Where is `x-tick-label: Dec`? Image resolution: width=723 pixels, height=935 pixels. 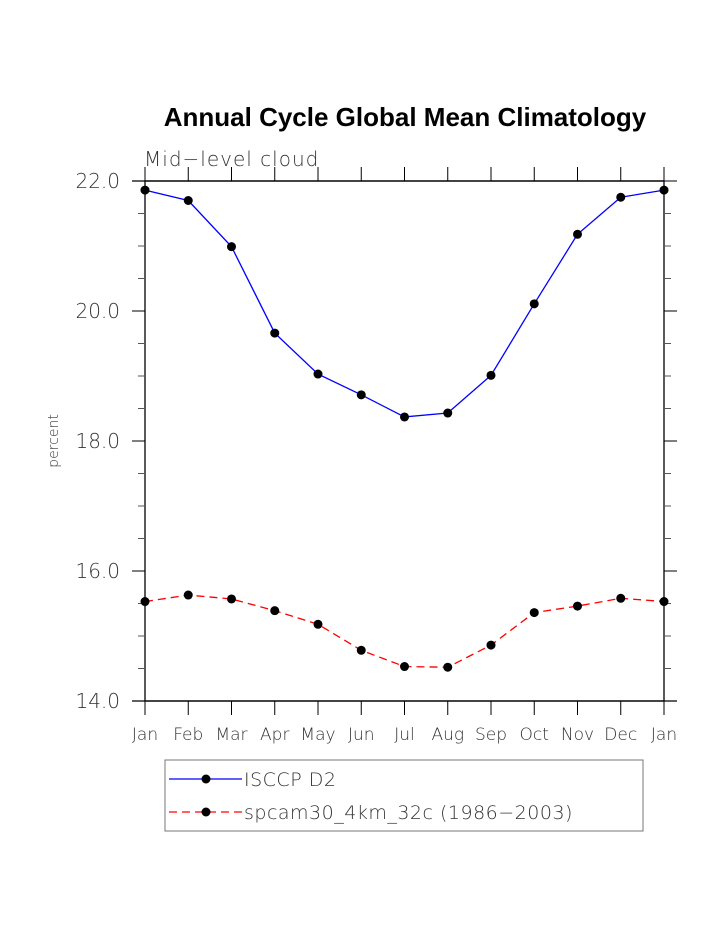 x-tick-label: Dec is located at coordinates (620, 735).